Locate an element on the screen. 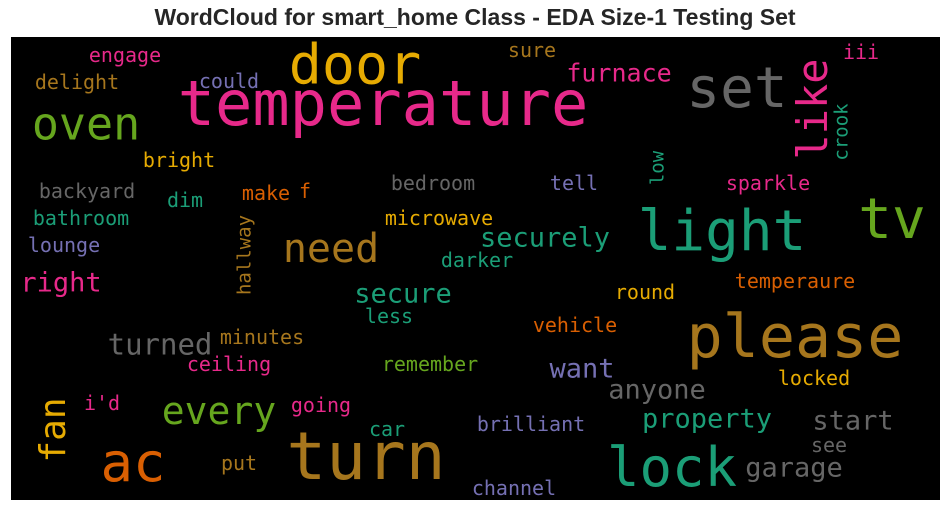 This screenshot has width=950, height=511. word-bedroom: bedroom is located at coordinates (433, 183).